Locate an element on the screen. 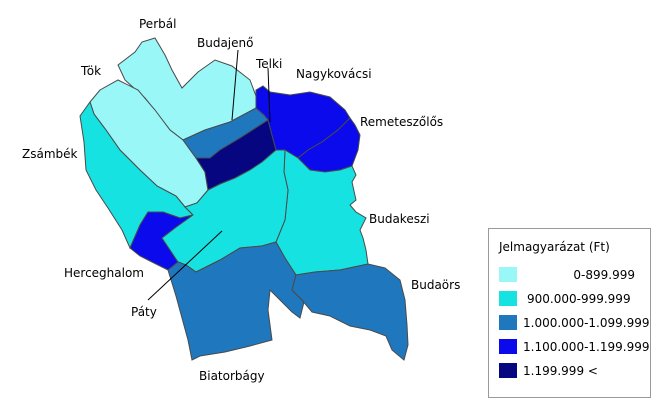 This screenshot has width=663, height=415. label-budakeszi: Budakeszi is located at coordinates (399, 219).